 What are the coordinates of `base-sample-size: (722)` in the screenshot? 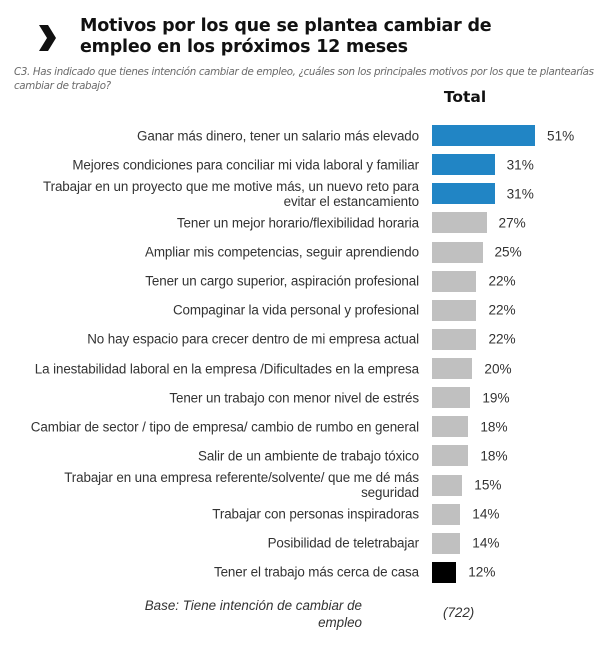 It's located at (459, 612).